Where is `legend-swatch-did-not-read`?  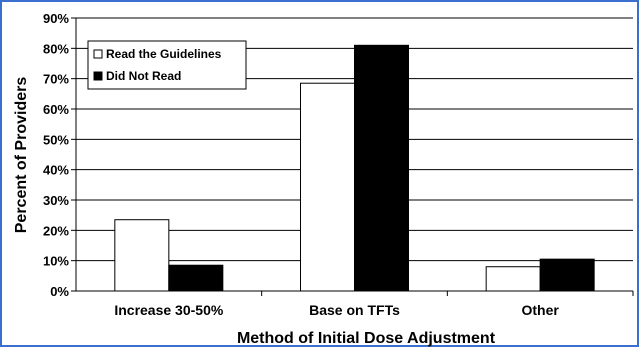
legend-swatch-did-not-read is located at coordinates (98, 76).